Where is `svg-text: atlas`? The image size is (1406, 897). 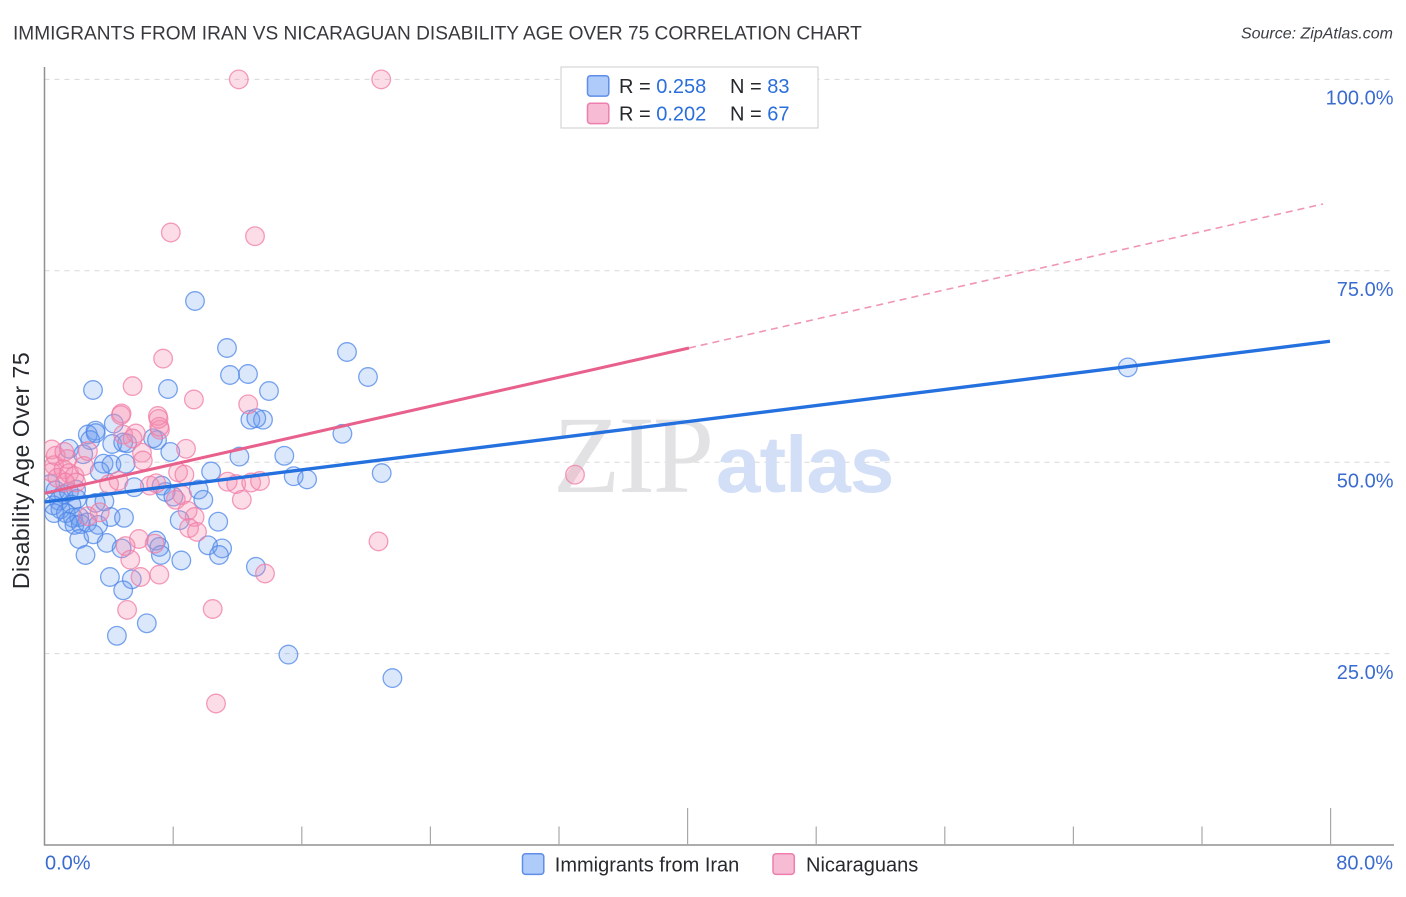 svg-text: atlas is located at coordinates (804, 464).